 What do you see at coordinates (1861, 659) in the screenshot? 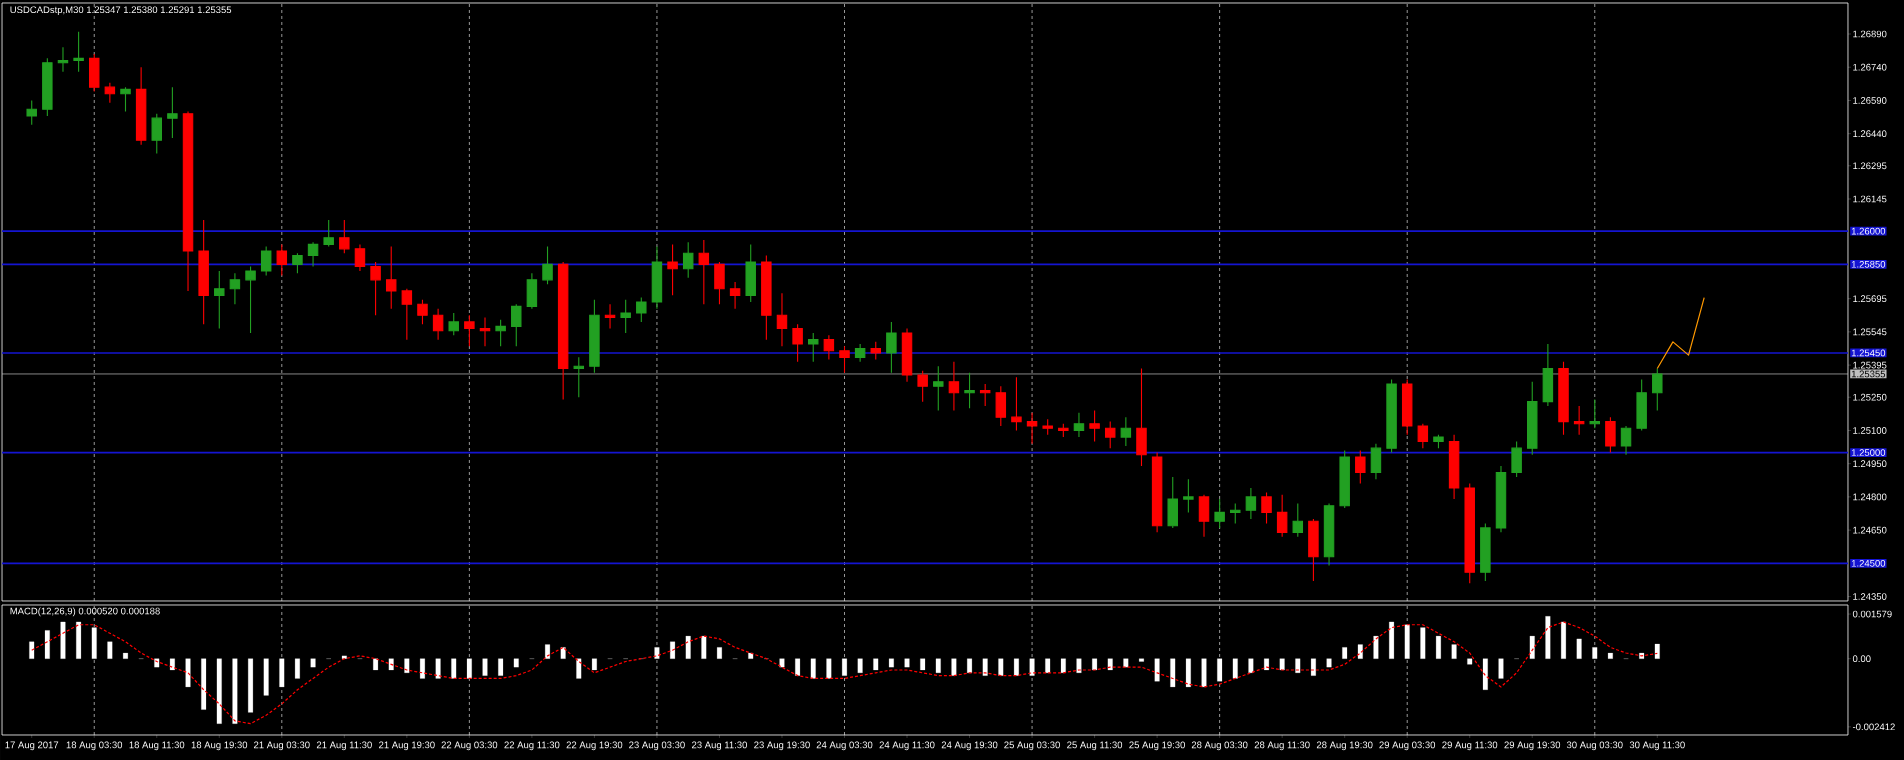
I see `y-tick-label: 0.00` at bounding box center [1861, 659].